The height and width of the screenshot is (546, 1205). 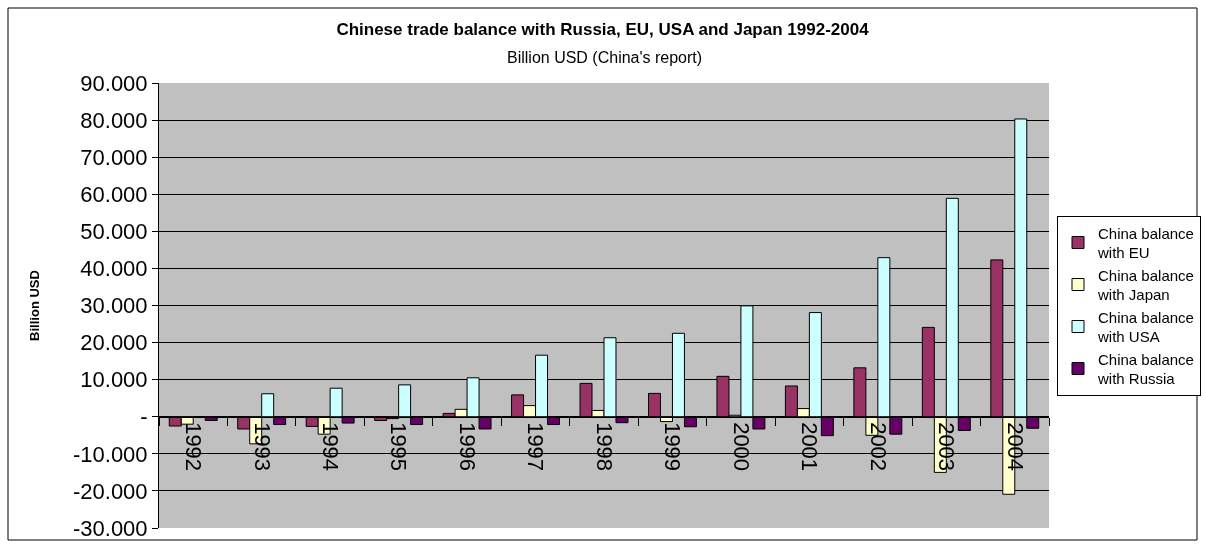 I want to click on y-tick-label: -30.000, so click(x=110, y=528).